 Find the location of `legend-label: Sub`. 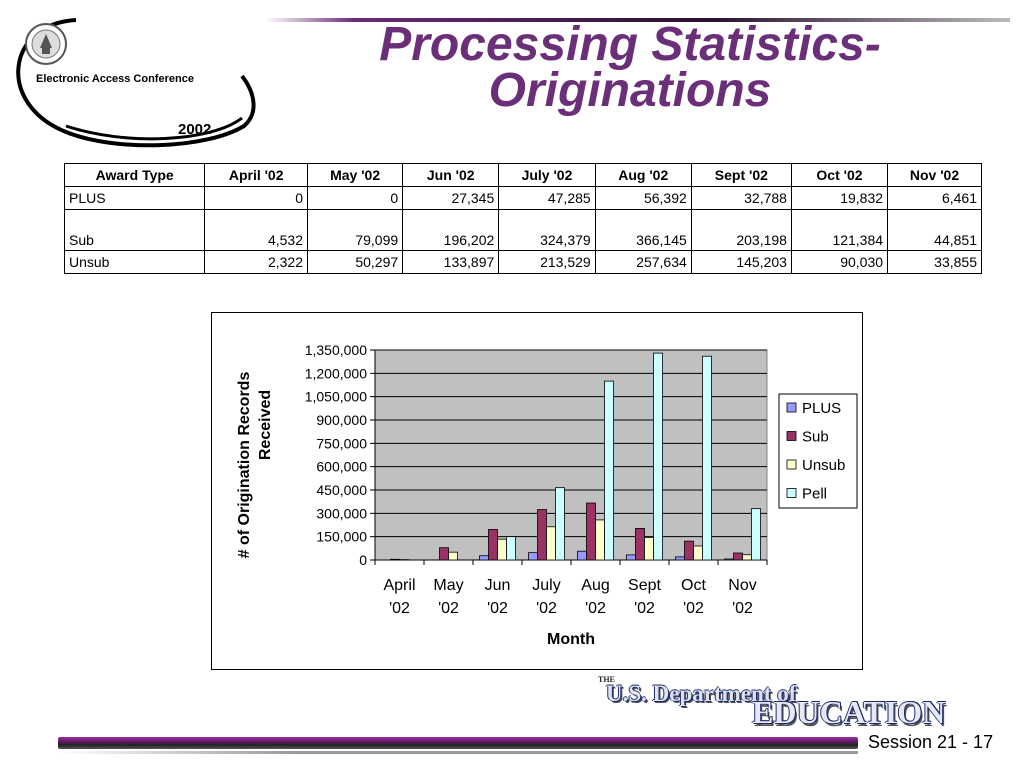

legend-label: Sub is located at coordinates (815, 437).